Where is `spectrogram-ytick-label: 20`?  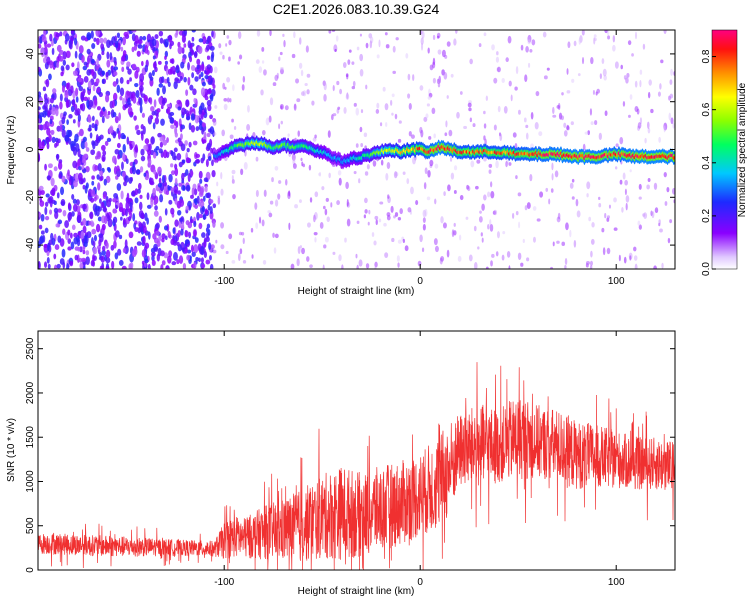
spectrogram-ytick-label: 20 is located at coordinates (30, 102).